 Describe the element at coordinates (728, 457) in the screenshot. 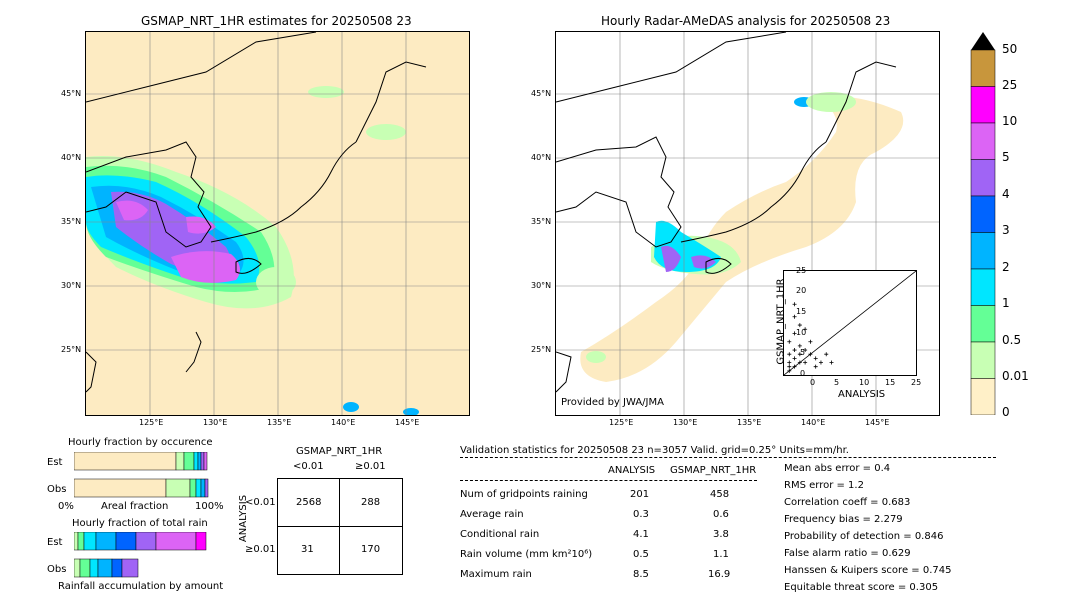

I see `validation-divider` at that location.